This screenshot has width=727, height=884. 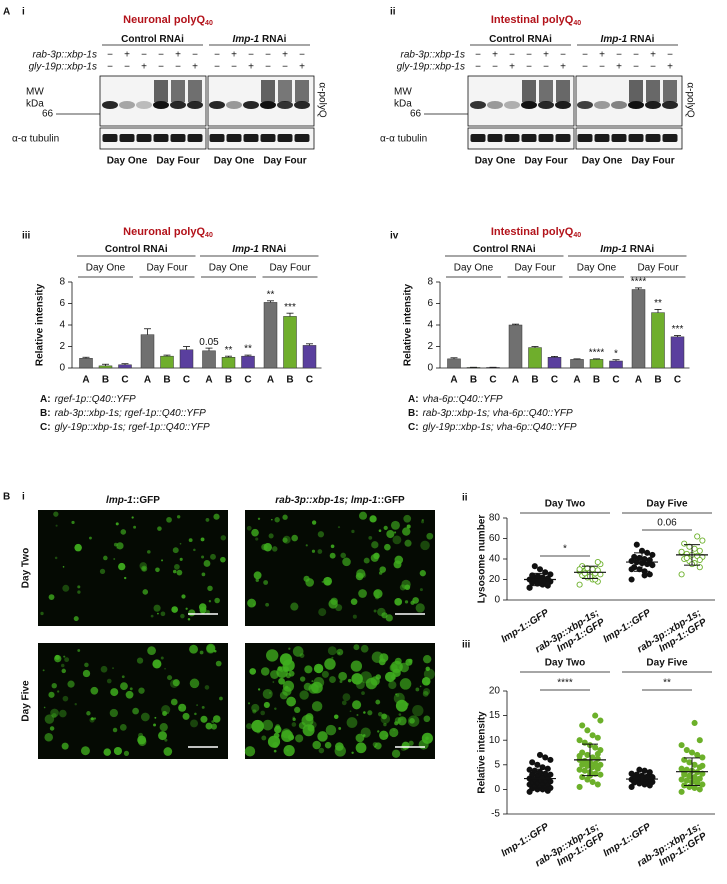 I want to click on y-tick-label: 20, so click(x=495, y=579).